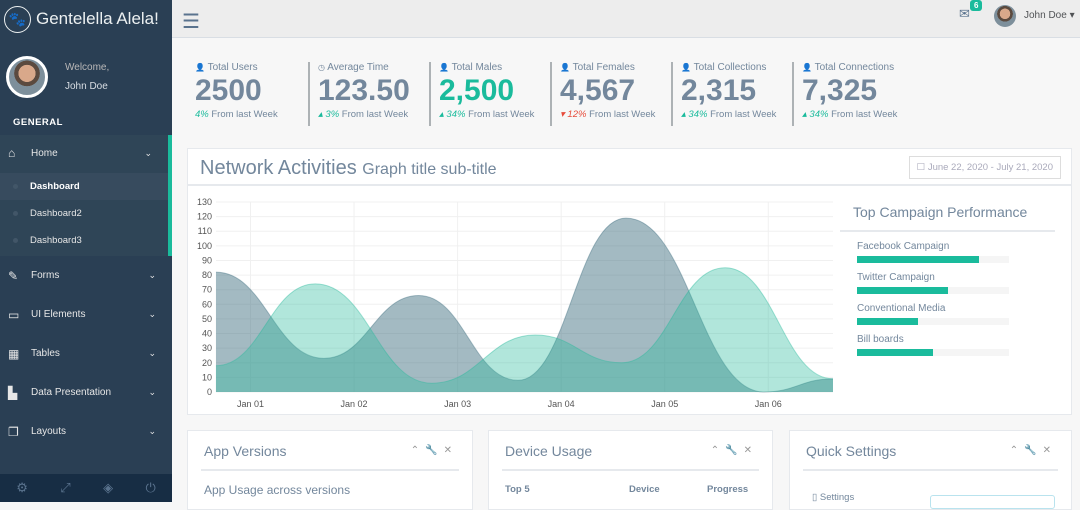  What do you see at coordinates (65, 487) in the screenshot?
I see `fullscreen-icon: ⤢` at bounding box center [65, 487].